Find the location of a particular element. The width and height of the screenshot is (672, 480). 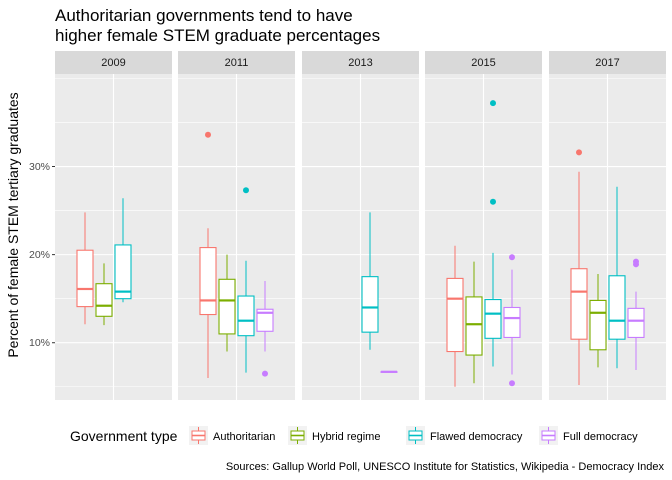

facet-panel-2009: 2009 is located at coordinates (113, 225).